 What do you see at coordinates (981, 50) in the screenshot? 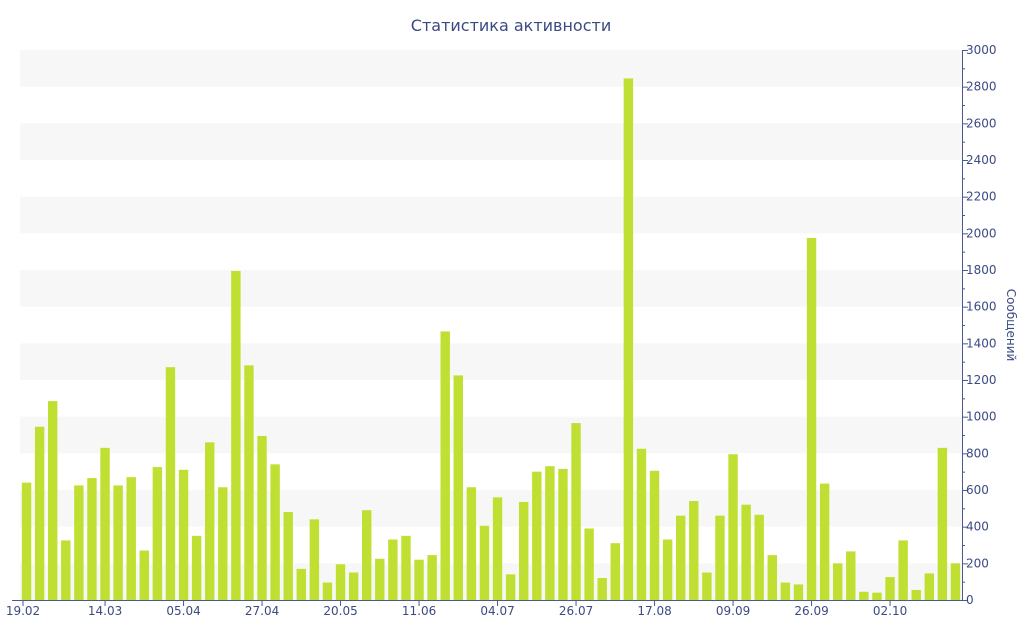
I see `y-tick-label: 3000` at bounding box center [981, 50].